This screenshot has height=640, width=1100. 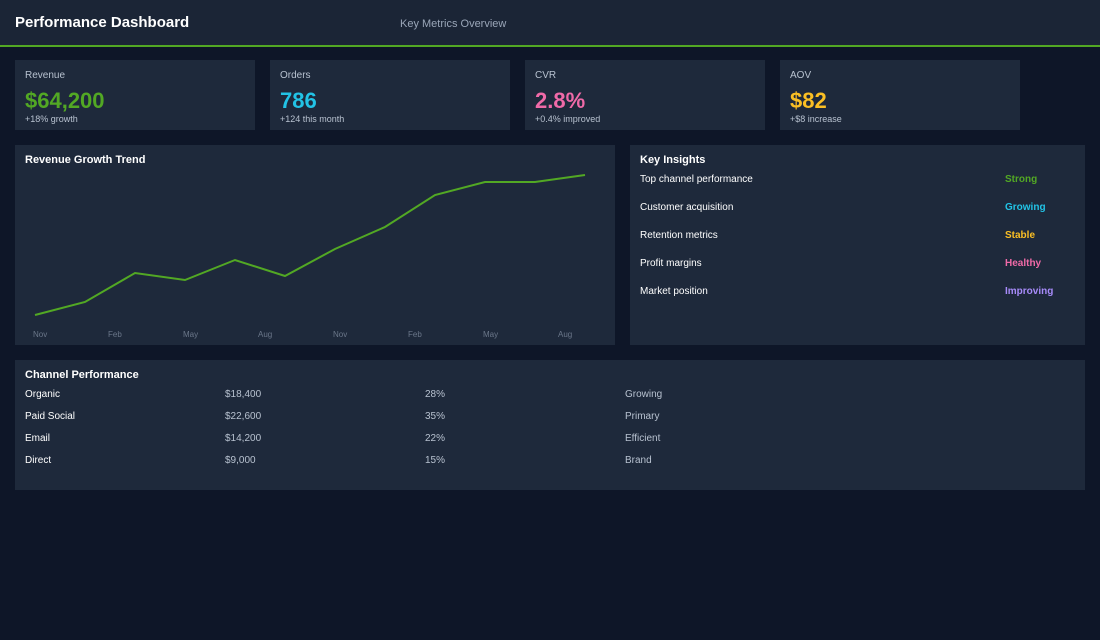 I want to click on kpi-card: CVR 2.8% +0.4% improved, so click(x=645, y=95).